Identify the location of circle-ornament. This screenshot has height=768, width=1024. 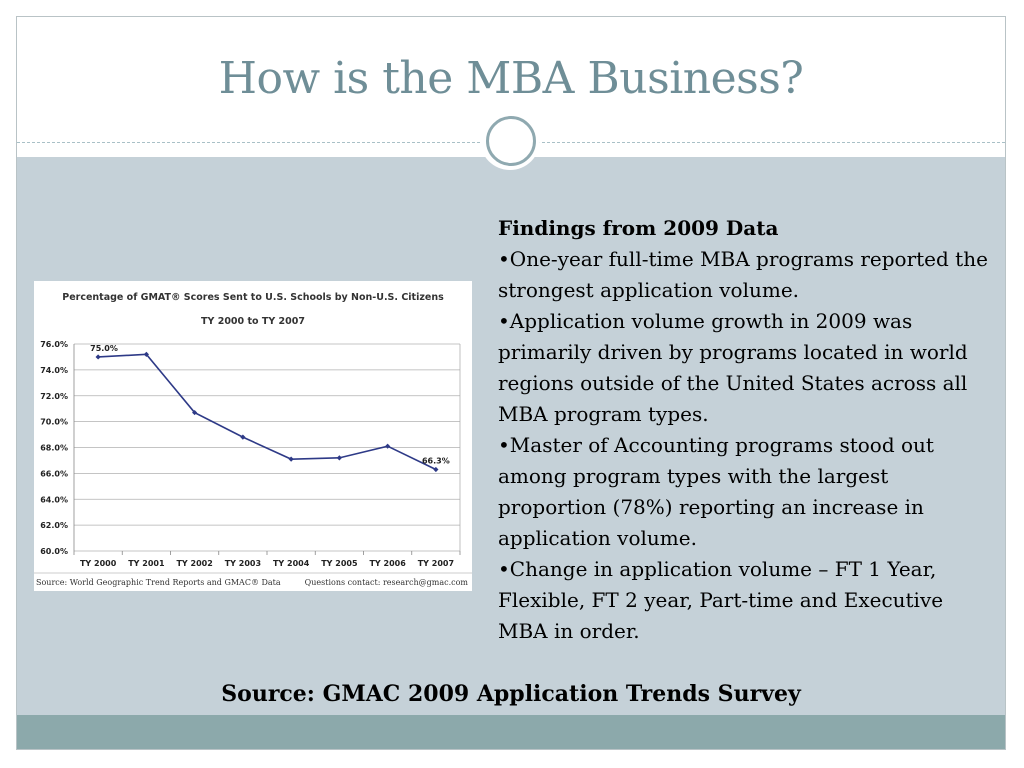
(510, 140).